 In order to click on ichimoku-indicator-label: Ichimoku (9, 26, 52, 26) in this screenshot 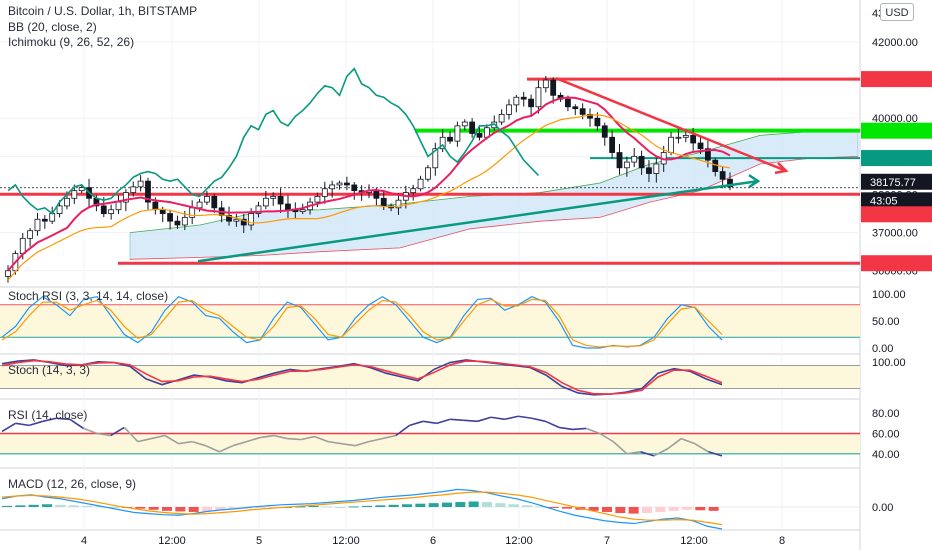, I will do `click(71, 42)`.